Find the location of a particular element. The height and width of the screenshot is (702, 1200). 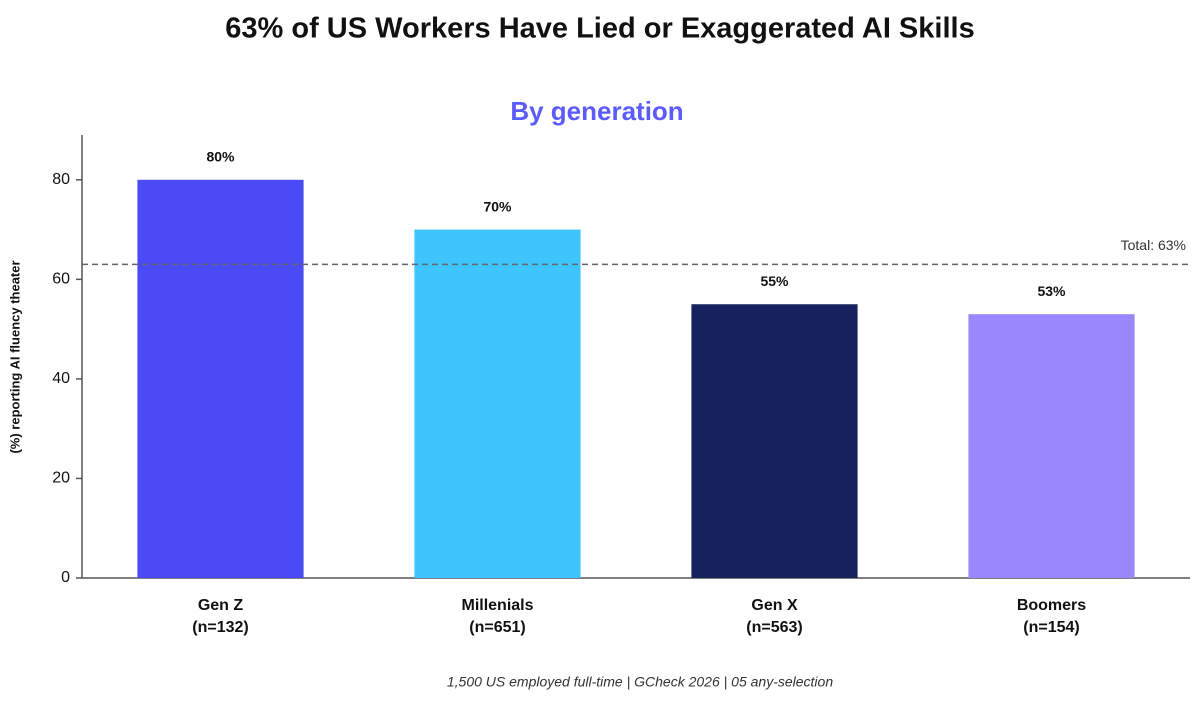

x-tick-sublabel: (n=651) is located at coordinates (497, 627).